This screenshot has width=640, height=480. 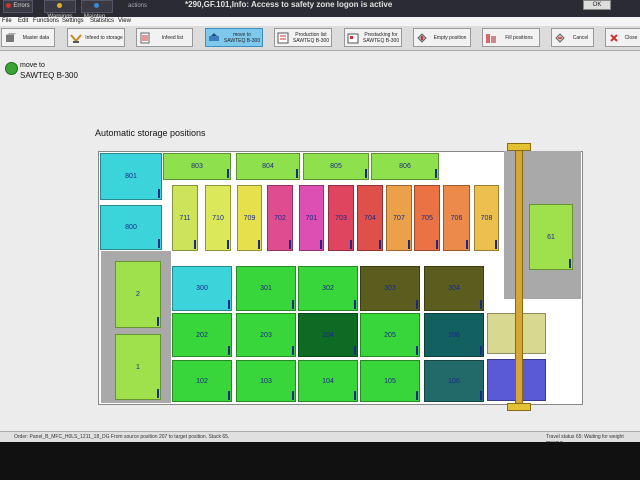 What do you see at coordinates (311, 218) in the screenshot?
I see `storage-position-701: 701` at bounding box center [311, 218].